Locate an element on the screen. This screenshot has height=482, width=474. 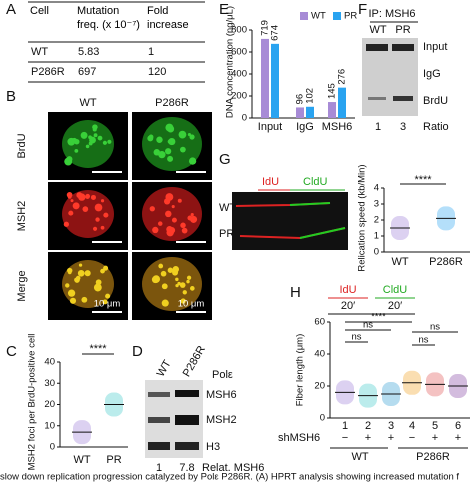
fiber-image is located at coordinates (290, 221).